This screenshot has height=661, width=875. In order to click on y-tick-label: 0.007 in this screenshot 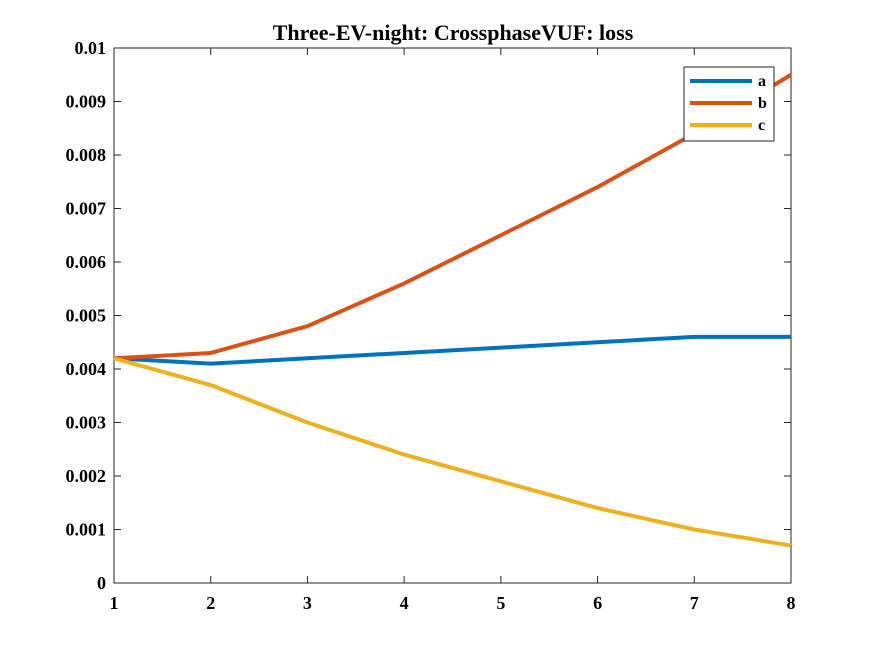, I will do `click(86, 209)`.